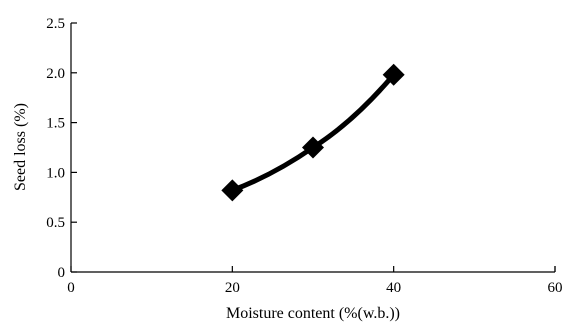  I want to click on y-ticks: 0 0.5 1.0 1.5 2.0 2.5, so click(61, 148).